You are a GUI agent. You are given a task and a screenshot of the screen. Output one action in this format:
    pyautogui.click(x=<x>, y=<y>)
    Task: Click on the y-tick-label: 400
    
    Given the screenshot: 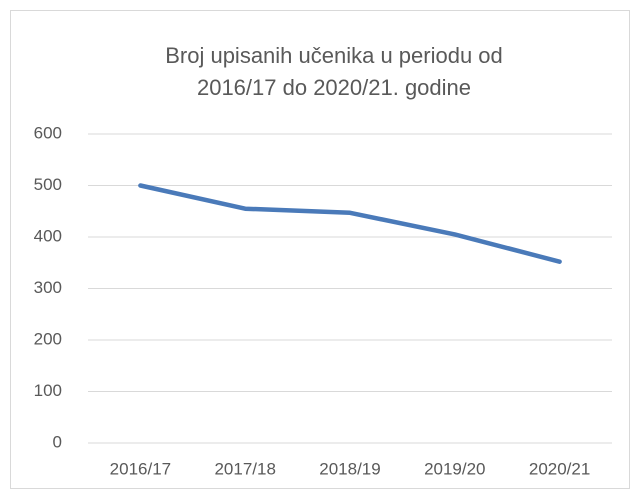 What is the action you would take?
    pyautogui.click(x=48, y=235)
    